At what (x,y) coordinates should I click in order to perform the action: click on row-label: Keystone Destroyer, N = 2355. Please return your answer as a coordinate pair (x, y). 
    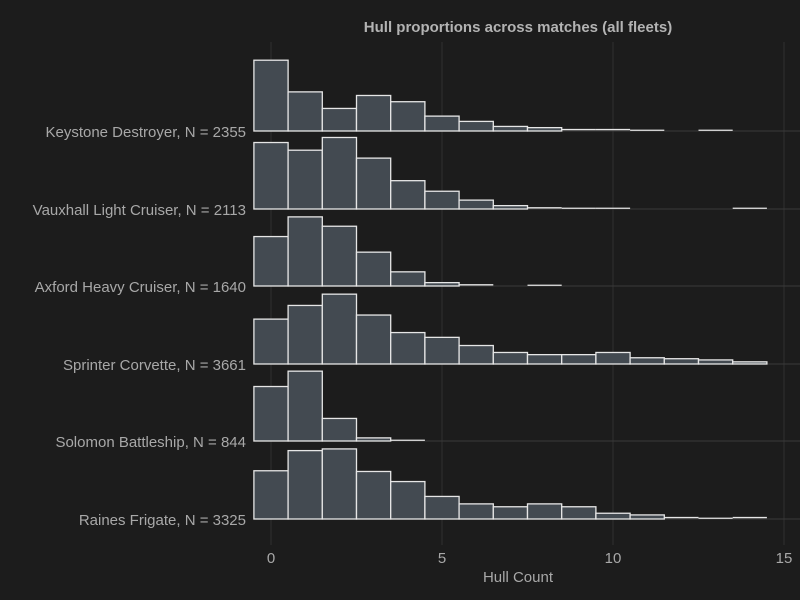
    Looking at the image, I should click on (145, 132).